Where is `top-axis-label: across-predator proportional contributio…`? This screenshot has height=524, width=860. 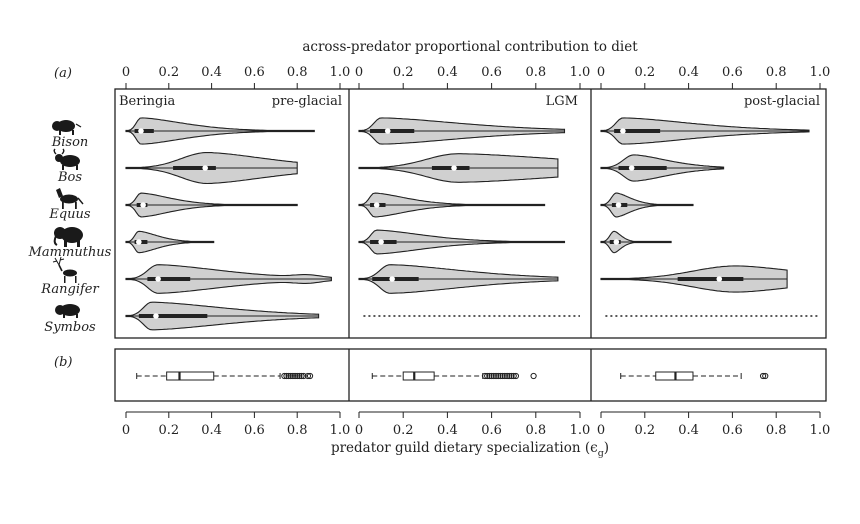
top-axis-label: across-predator proportional contributio… is located at coordinates (470, 47).